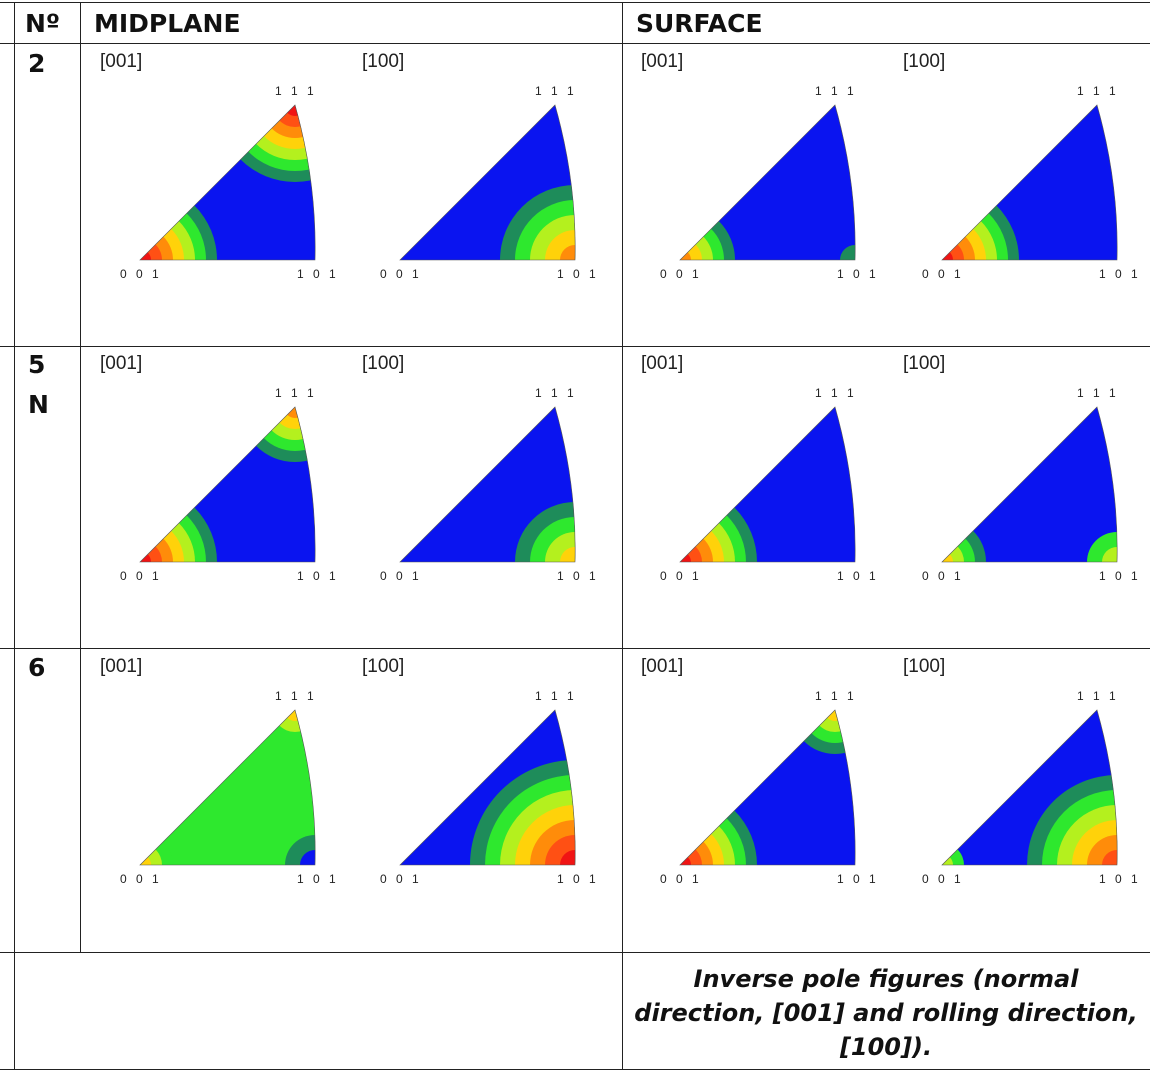  I want to click on row-number: 6, so click(37, 667).